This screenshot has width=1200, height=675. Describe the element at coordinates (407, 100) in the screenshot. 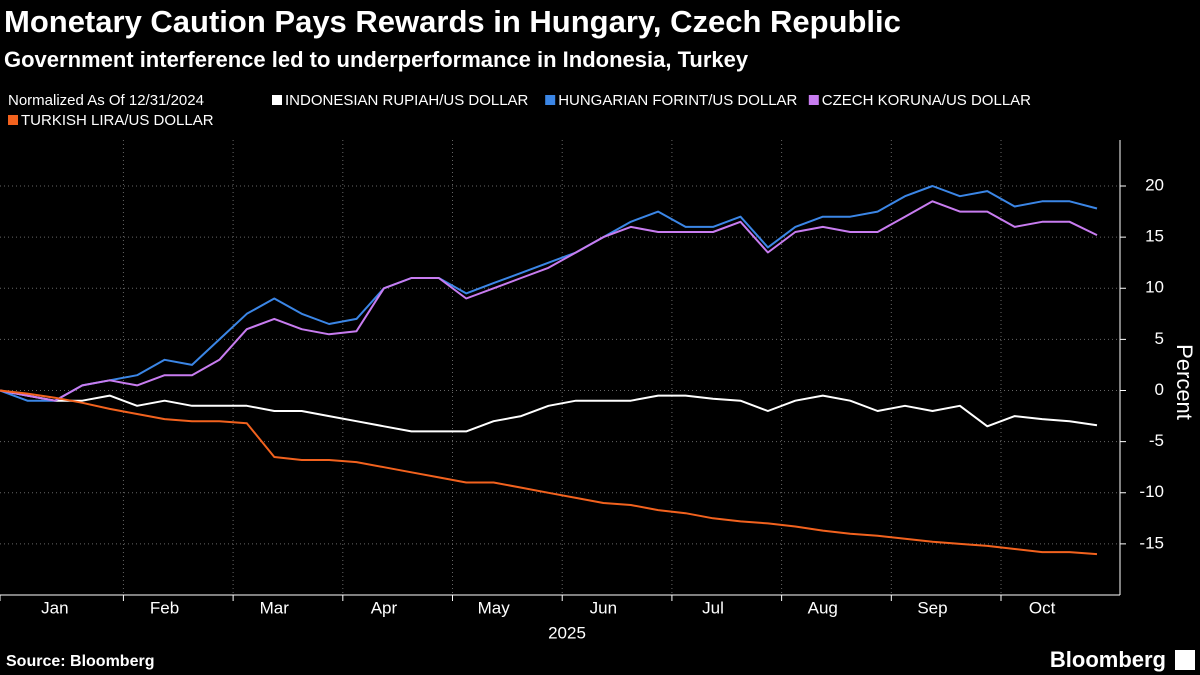

I see `legend-label: INDONESIAN RUPIAH/US DOLLAR` at that location.